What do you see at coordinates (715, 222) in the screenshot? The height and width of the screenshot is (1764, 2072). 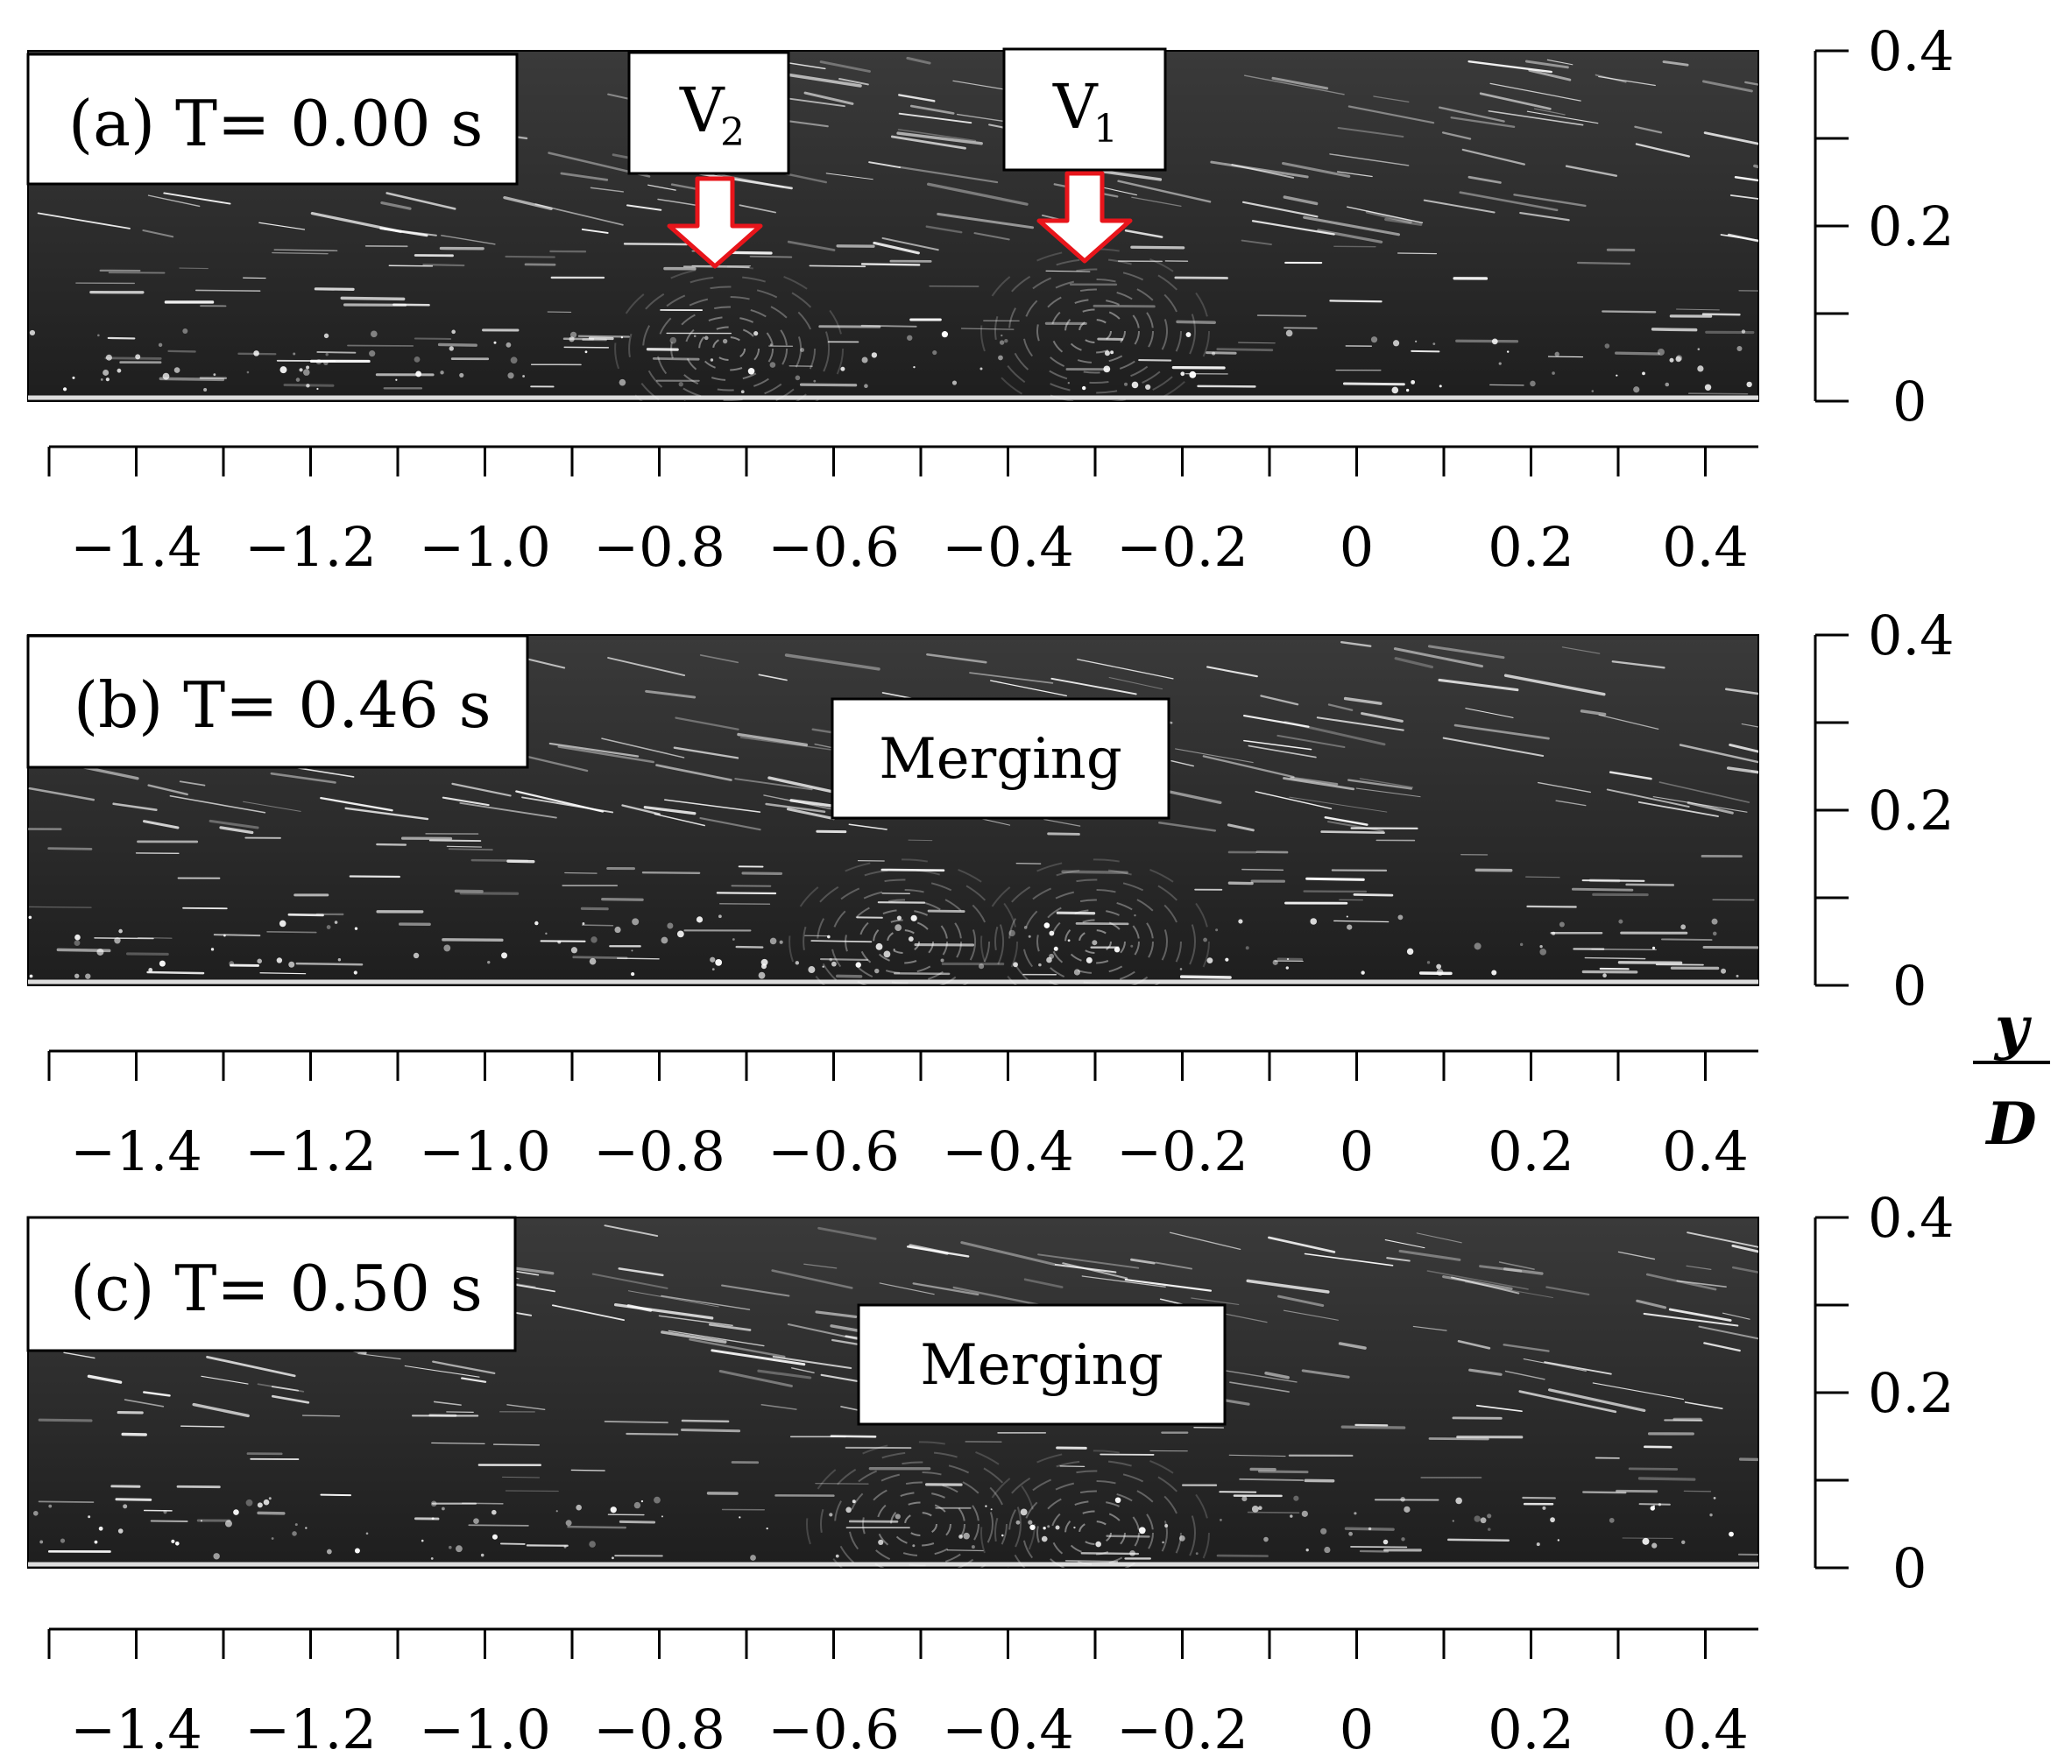 I see `arrow-down-icon` at bounding box center [715, 222].